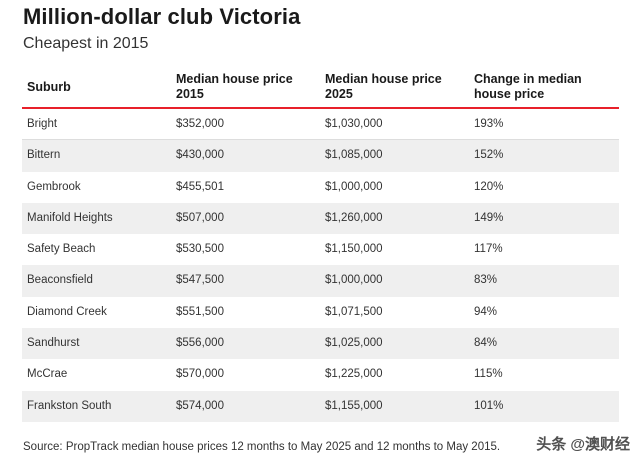 The height and width of the screenshot is (464, 640). What do you see at coordinates (486, 280) in the screenshot?
I see `cell-change: 83%` at bounding box center [486, 280].